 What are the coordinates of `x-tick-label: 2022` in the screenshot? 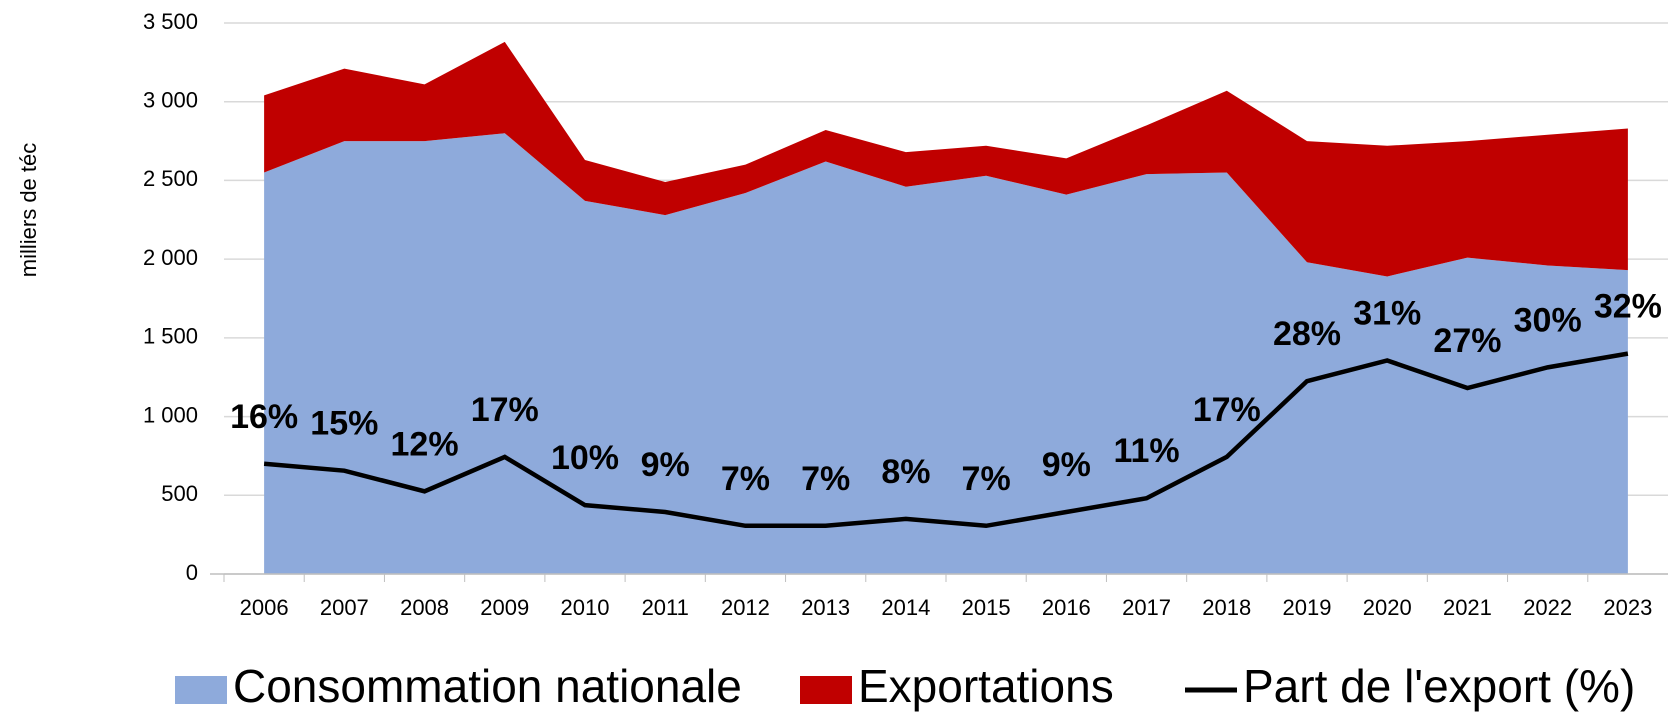 It's located at (1547, 607).